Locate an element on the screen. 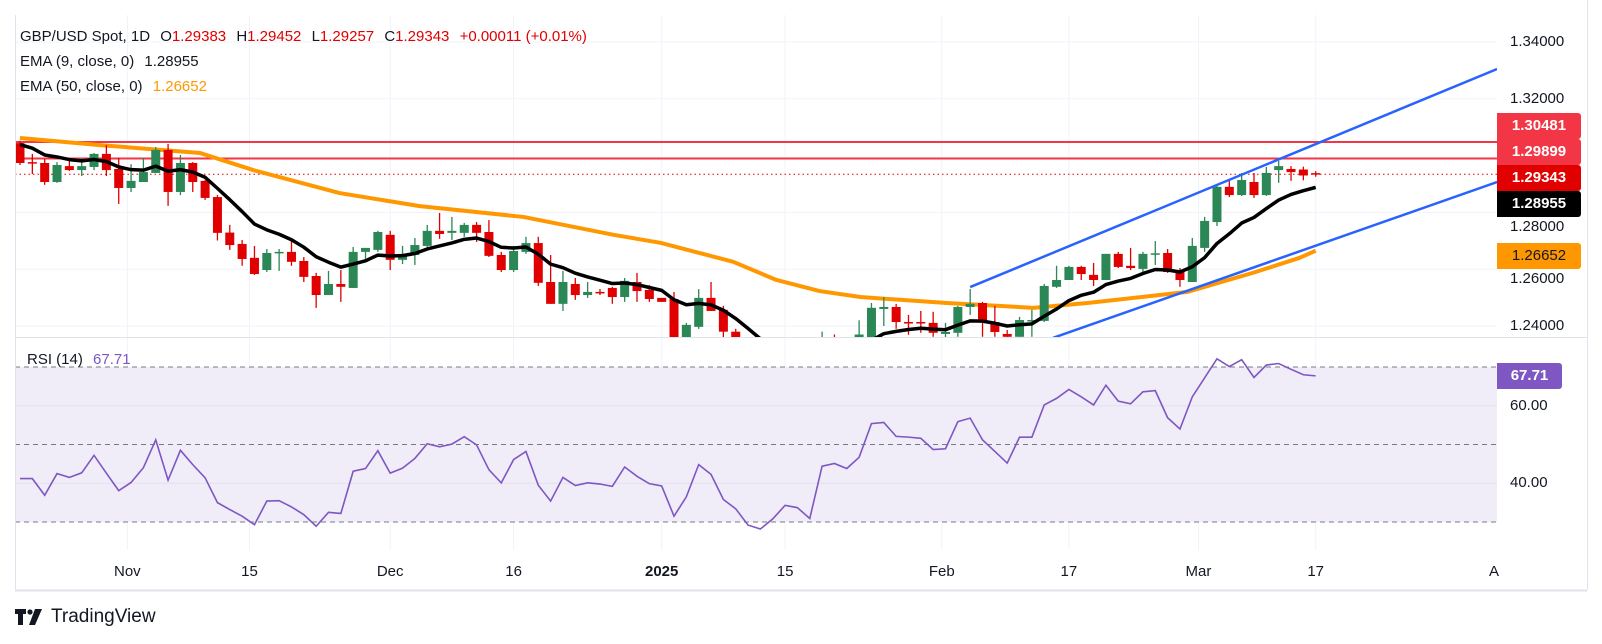 The height and width of the screenshot is (644, 1602). open-label: O is located at coordinates (166, 36).